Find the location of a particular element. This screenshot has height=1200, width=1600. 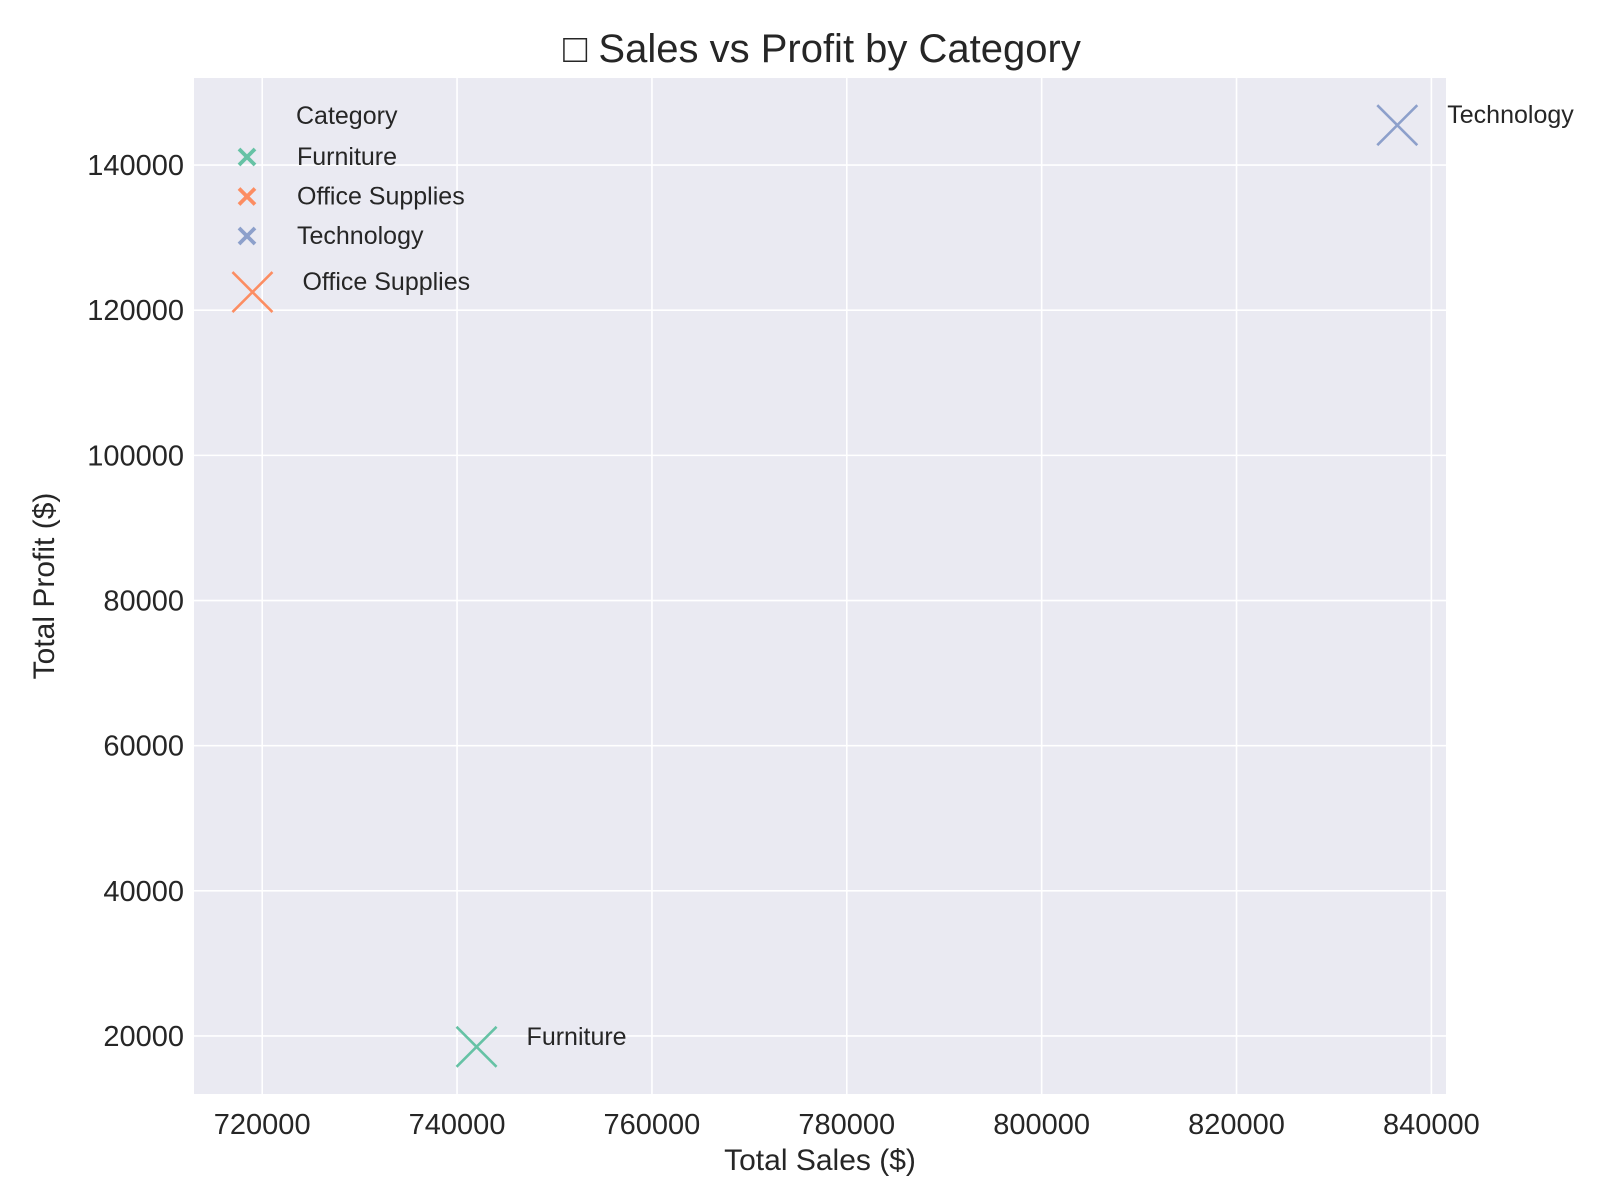

x-tick-label: 840000 is located at coordinates (1431, 1125).